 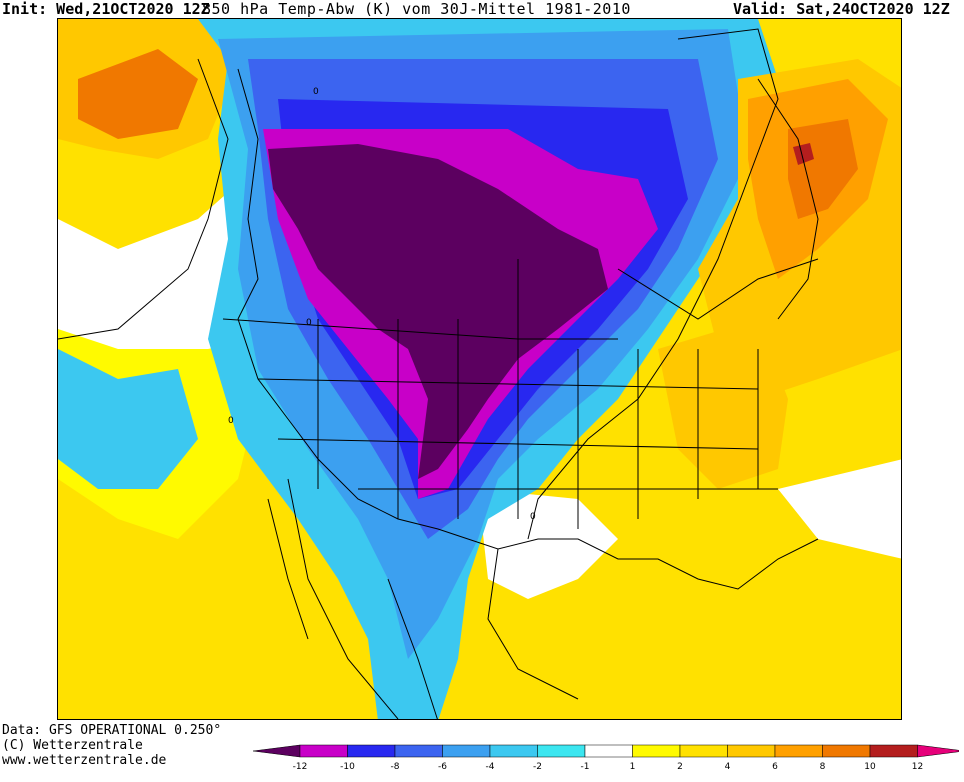 What do you see at coordinates (839, 509) in the screenshot?
I see `field-near-zero-atlantic` at bounding box center [839, 509].